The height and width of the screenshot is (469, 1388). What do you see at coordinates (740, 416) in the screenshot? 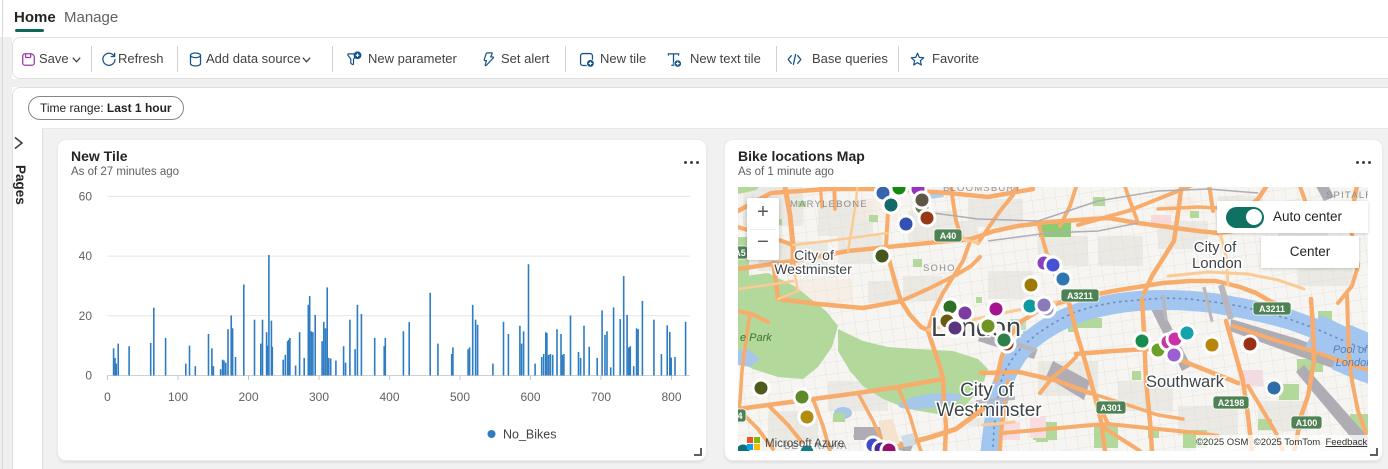
I see `svg-text: 4` at bounding box center [740, 416].